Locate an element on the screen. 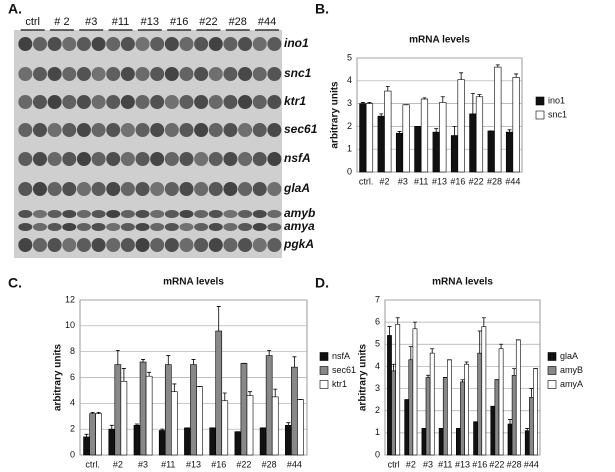 Image resolution: width=615 pixels, height=472 pixels. legend-label: glaA is located at coordinates (569, 356).